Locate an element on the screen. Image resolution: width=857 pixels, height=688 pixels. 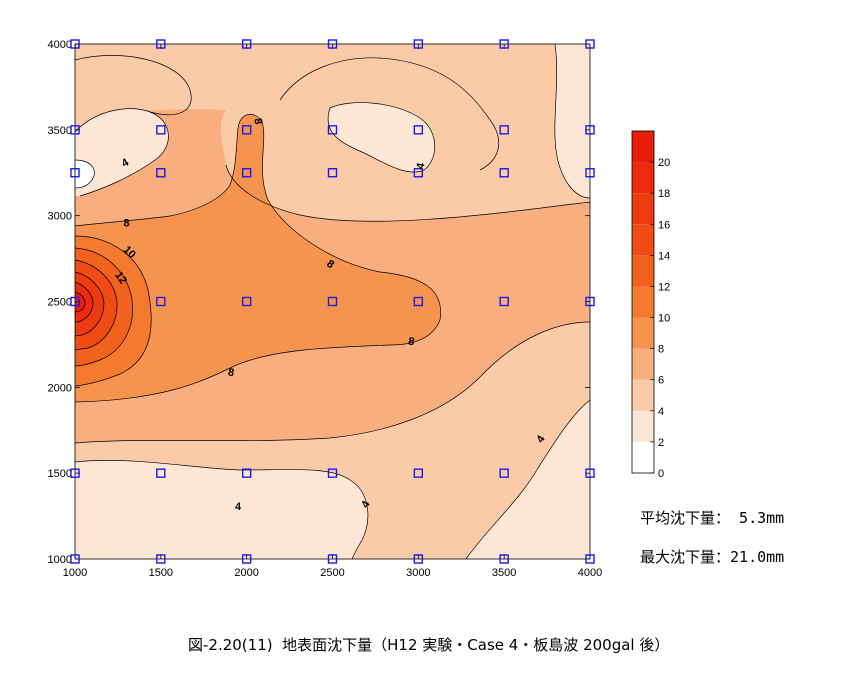
y-tick-label: 4000 is located at coordinates (60, 45).